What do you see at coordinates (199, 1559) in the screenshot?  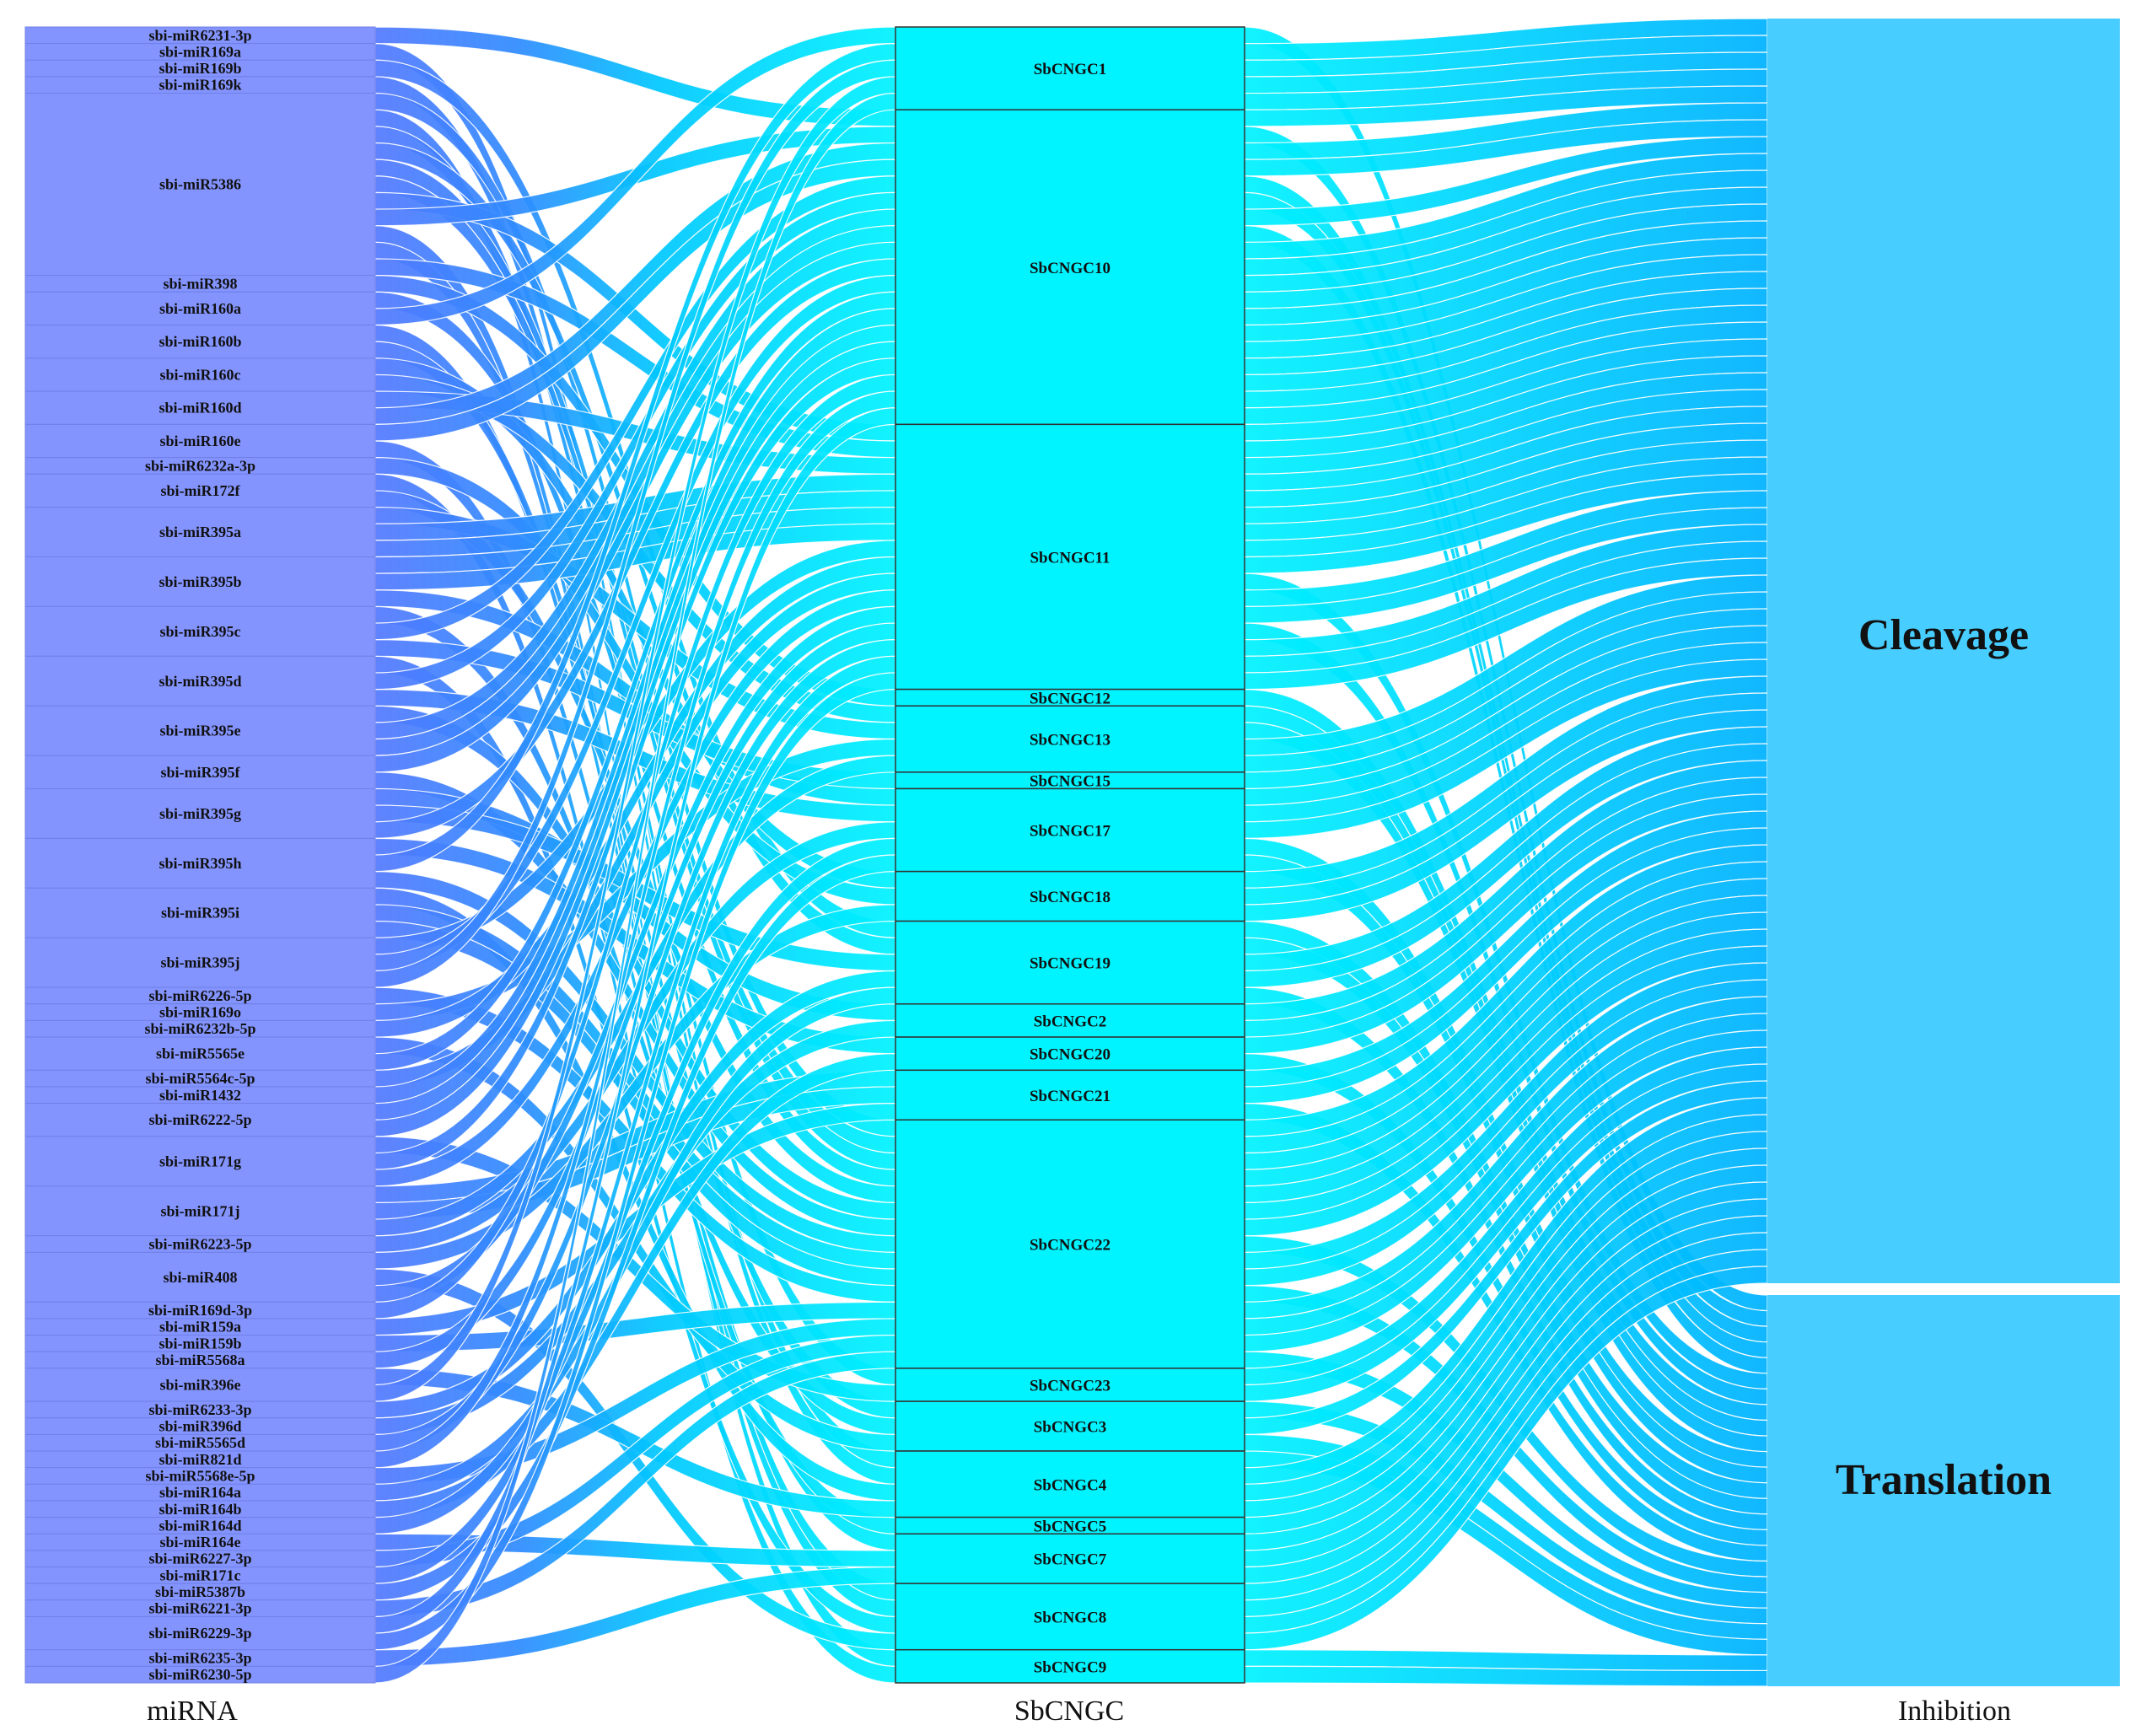 I see `mirna-label: sbi-miR6227-3p` at bounding box center [199, 1559].